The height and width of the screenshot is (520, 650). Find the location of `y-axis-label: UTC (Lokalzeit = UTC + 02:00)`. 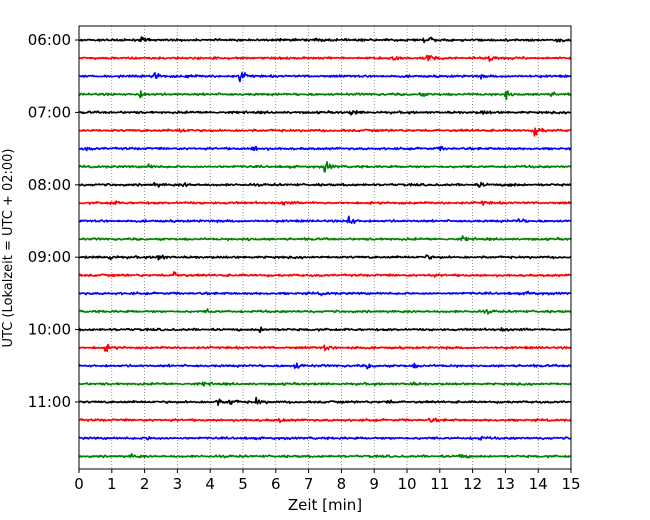

y-axis-label: UTC (Lokalzeit = UTC + 02:00) is located at coordinates (8, 248).